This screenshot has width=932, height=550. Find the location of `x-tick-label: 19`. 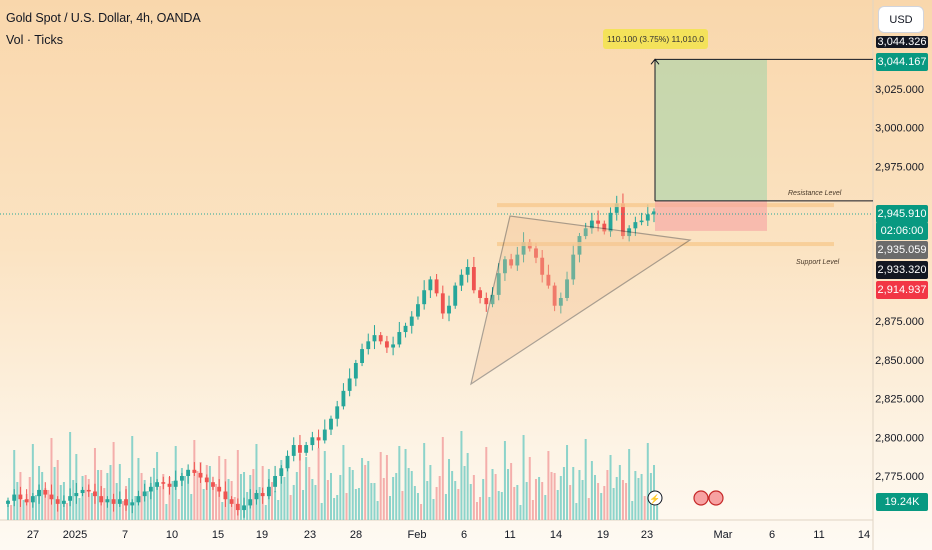

x-tick-label: 19 is located at coordinates (262, 535).